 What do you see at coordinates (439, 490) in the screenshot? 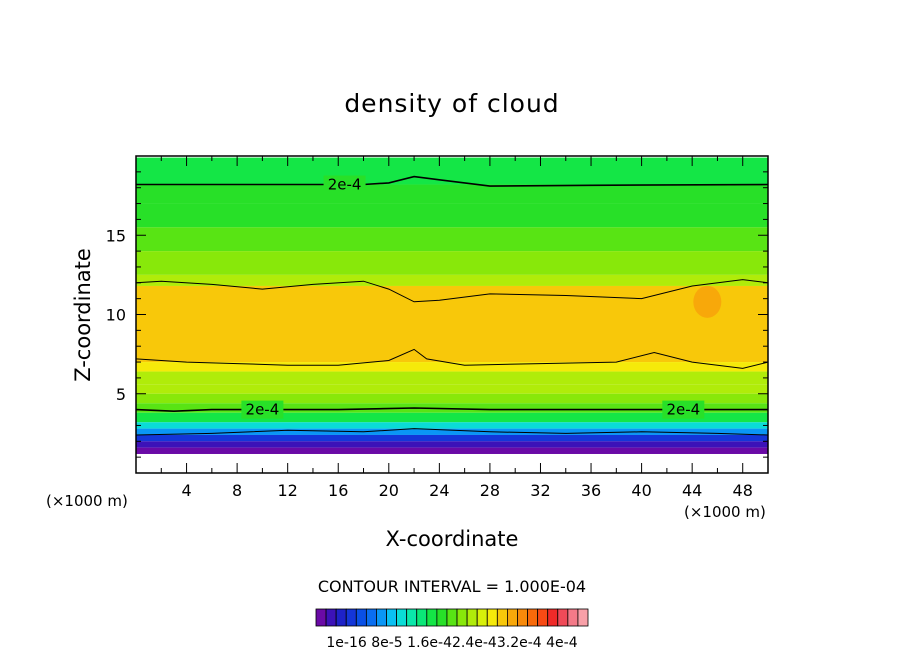
I see `x-tick-label: 24` at bounding box center [439, 490].